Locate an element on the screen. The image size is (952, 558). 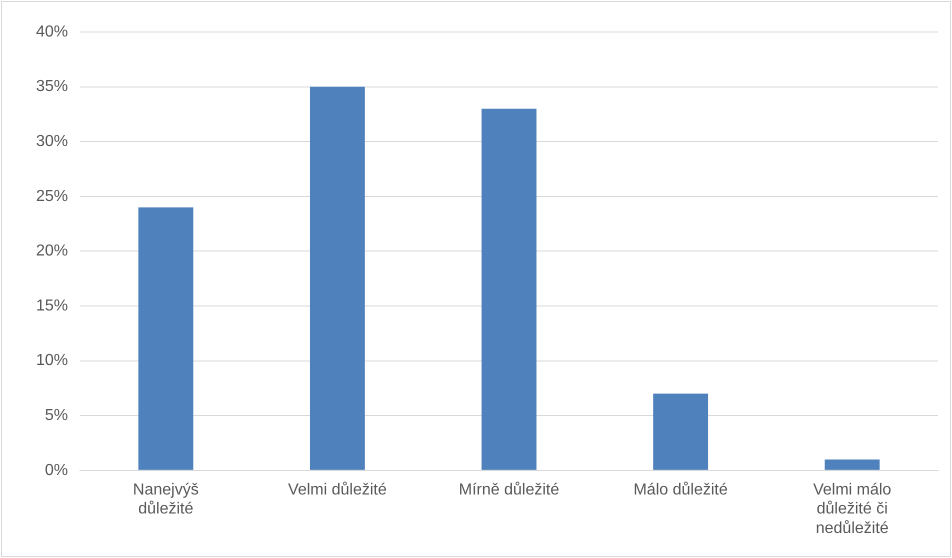
y-tick-label: 15% is located at coordinates (52, 305).